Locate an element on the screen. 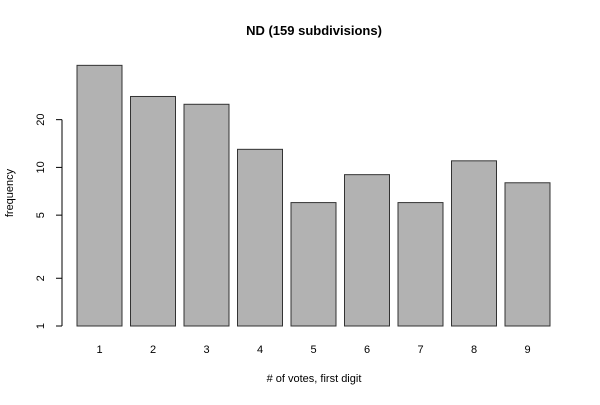  y-tick-label: 2 is located at coordinates (41, 278).